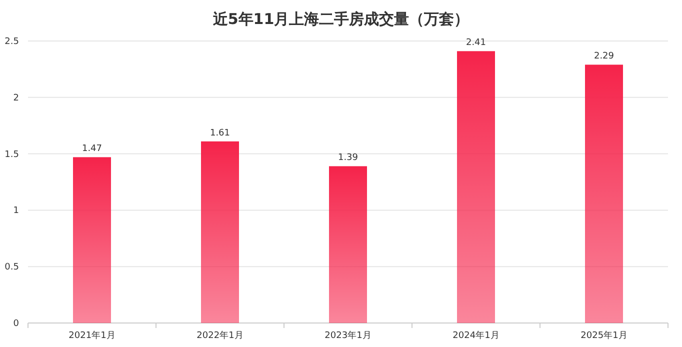 The image size is (682, 347). What do you see at coordinates (348, 158) in the screenshot?
I see `data-label: 1.39` at bounding box center [348, 158].